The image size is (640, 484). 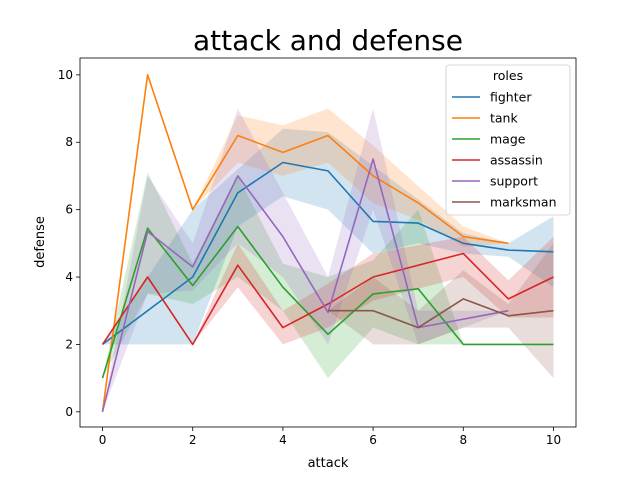 I want to click on legend-label-fighter: fighter, so click(x=511, y=97).